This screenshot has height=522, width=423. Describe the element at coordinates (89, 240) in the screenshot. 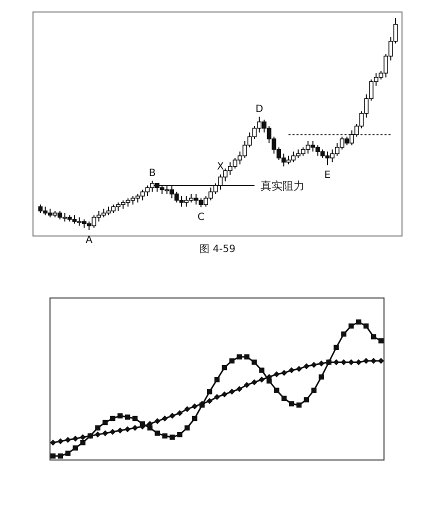

I see `annotation: A` at that location.